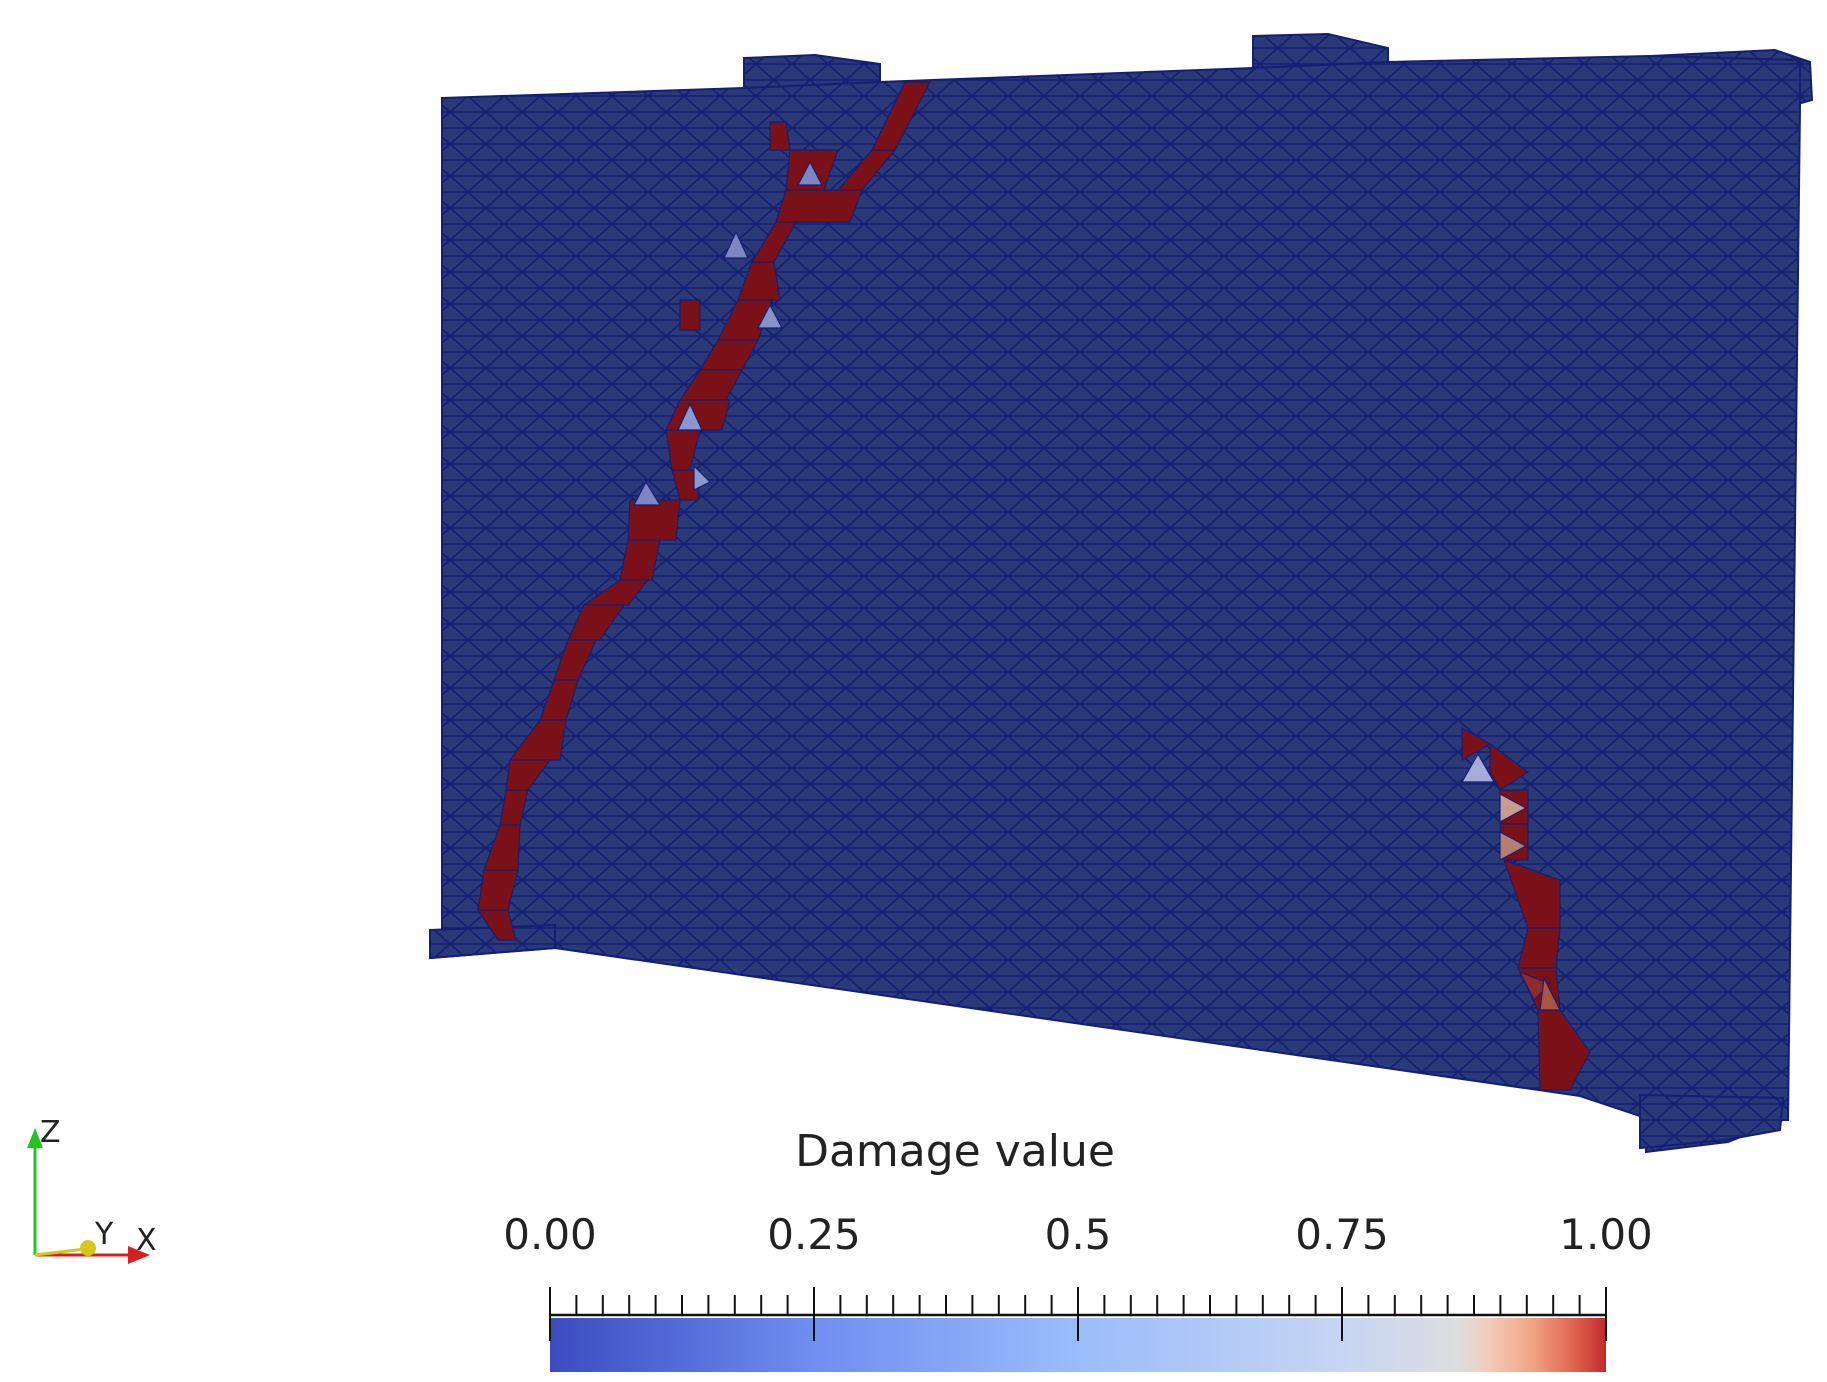  What do you see at coordinates (88, 1248) in the screenshot?
I see `y-axis-marker` at bounding box center [88, 1248].